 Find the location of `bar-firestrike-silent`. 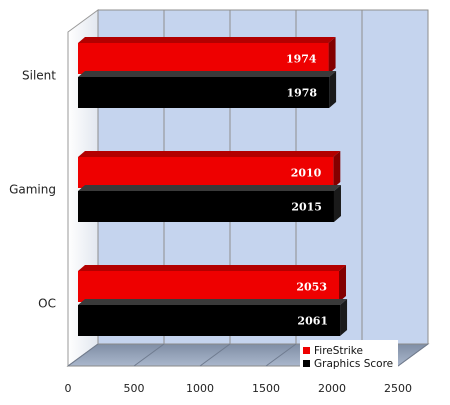

bar-firestrike-silent is located at coordinates (207, 55).